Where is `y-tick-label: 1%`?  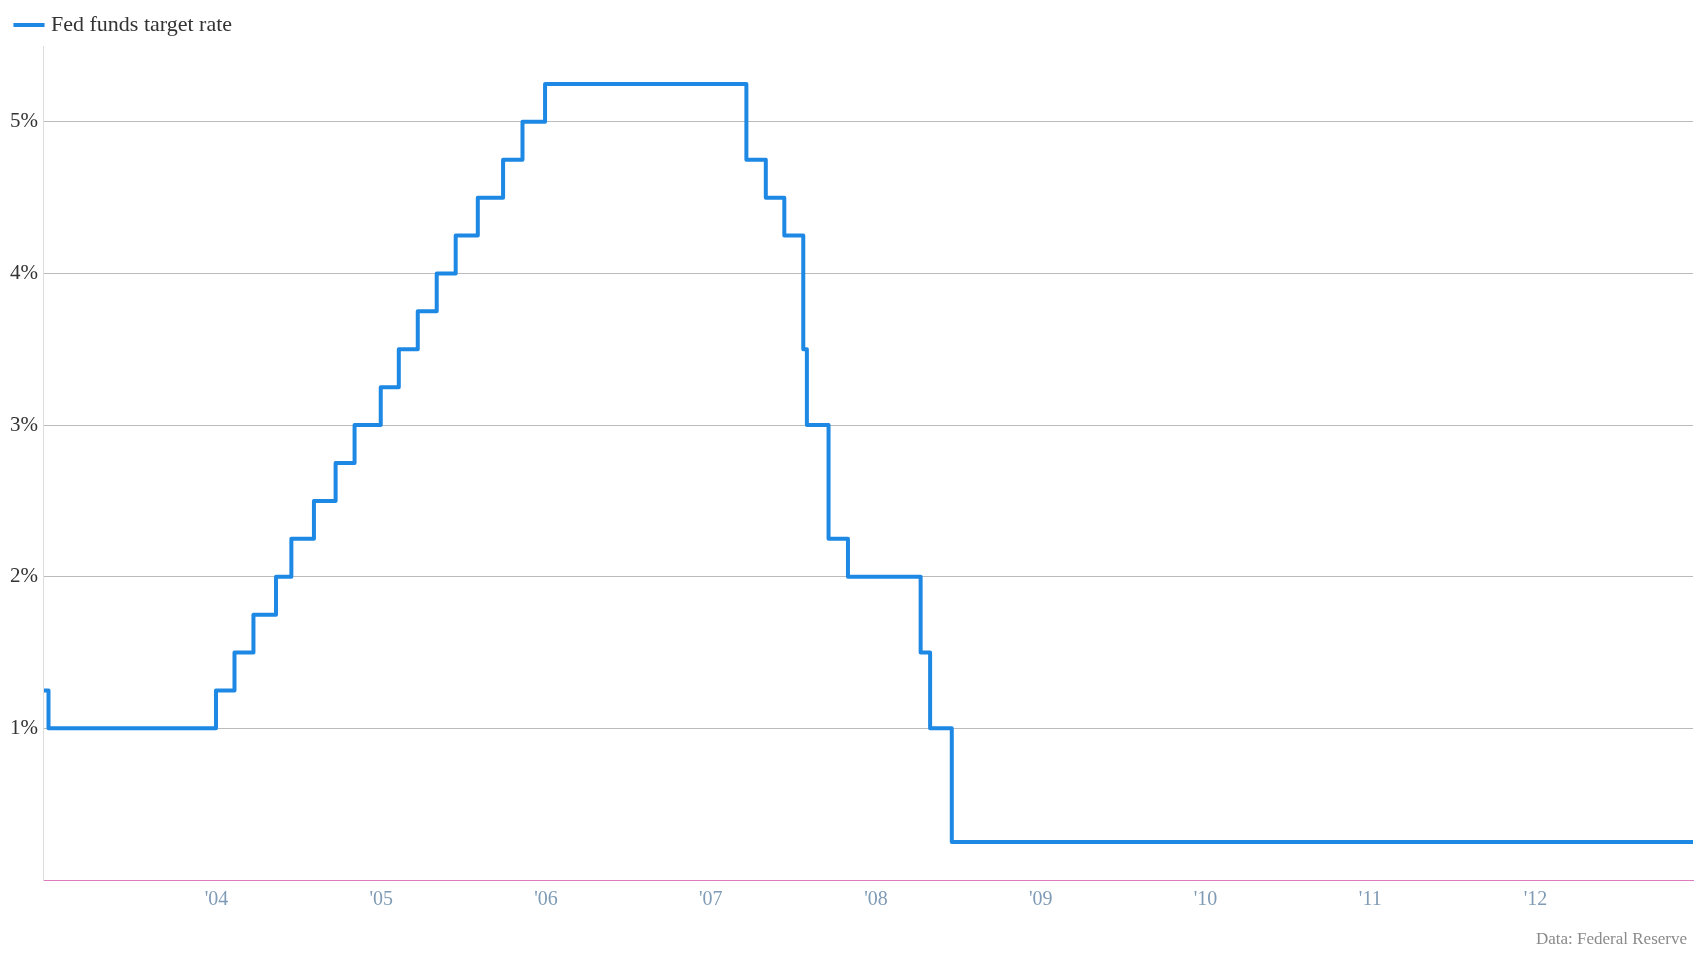 y-tick-label: 1% is located at coordinates (23, 726).